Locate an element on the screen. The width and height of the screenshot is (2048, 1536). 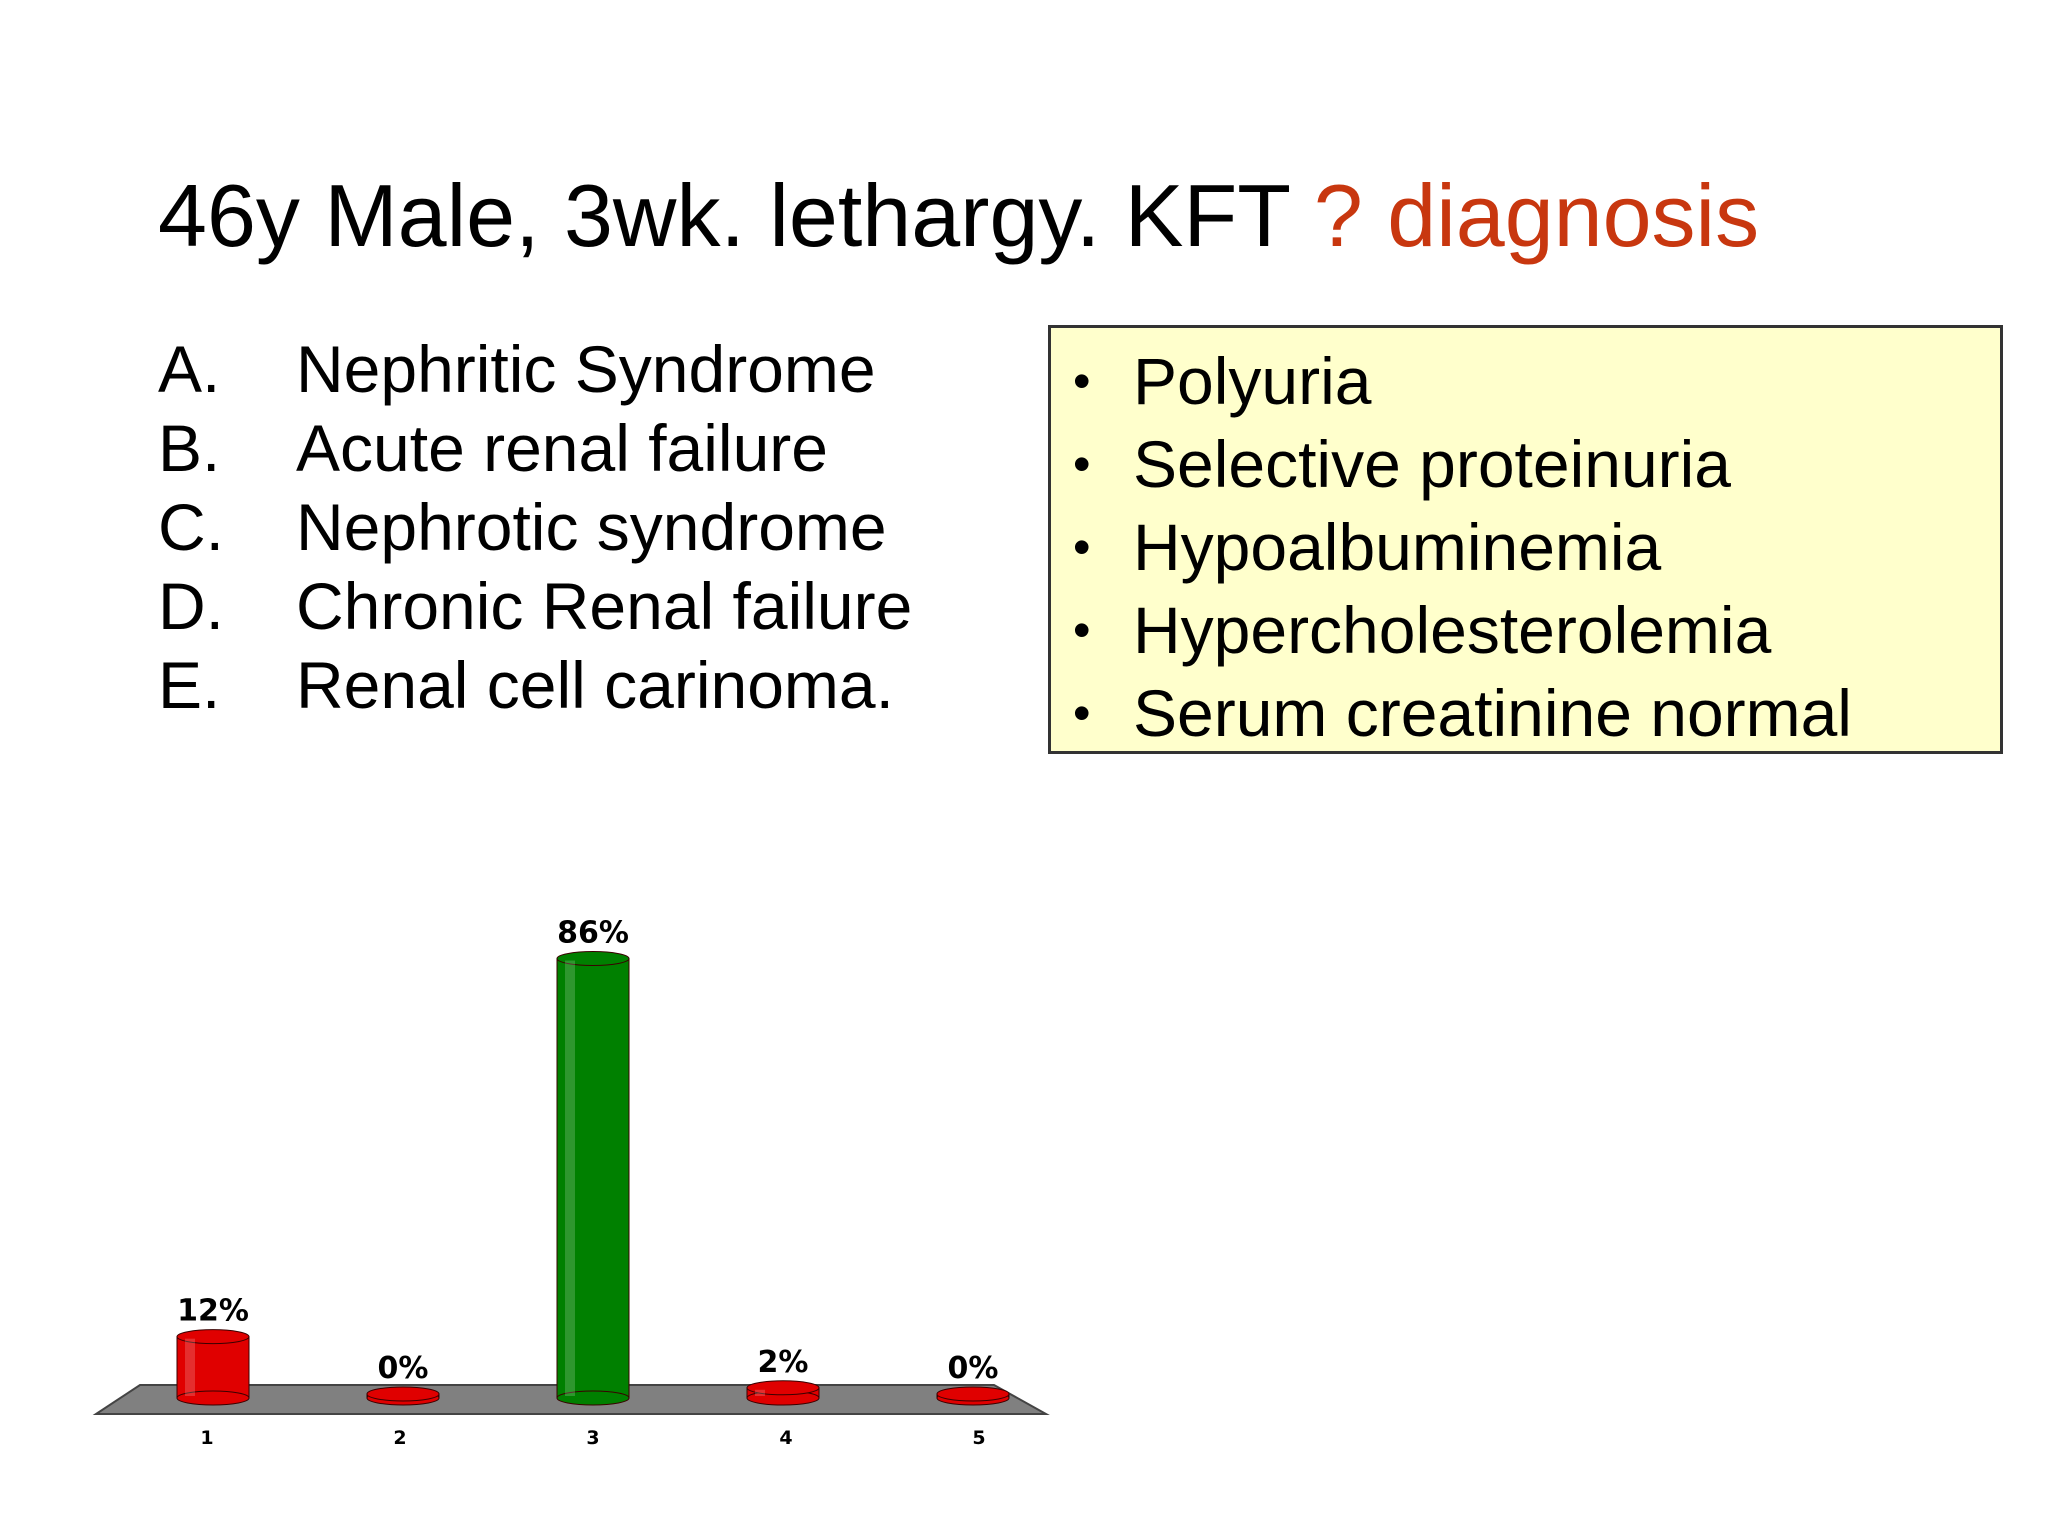
finding-item: • Selective proteinuria is located at coordinates (1536, 464).